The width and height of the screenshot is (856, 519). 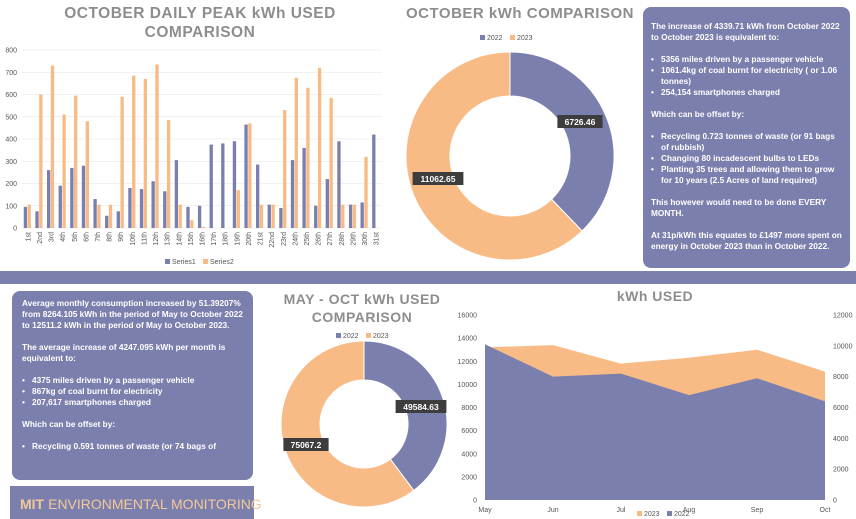 I want to click on x-tick-label: 5th, so click(x=75, y=237).